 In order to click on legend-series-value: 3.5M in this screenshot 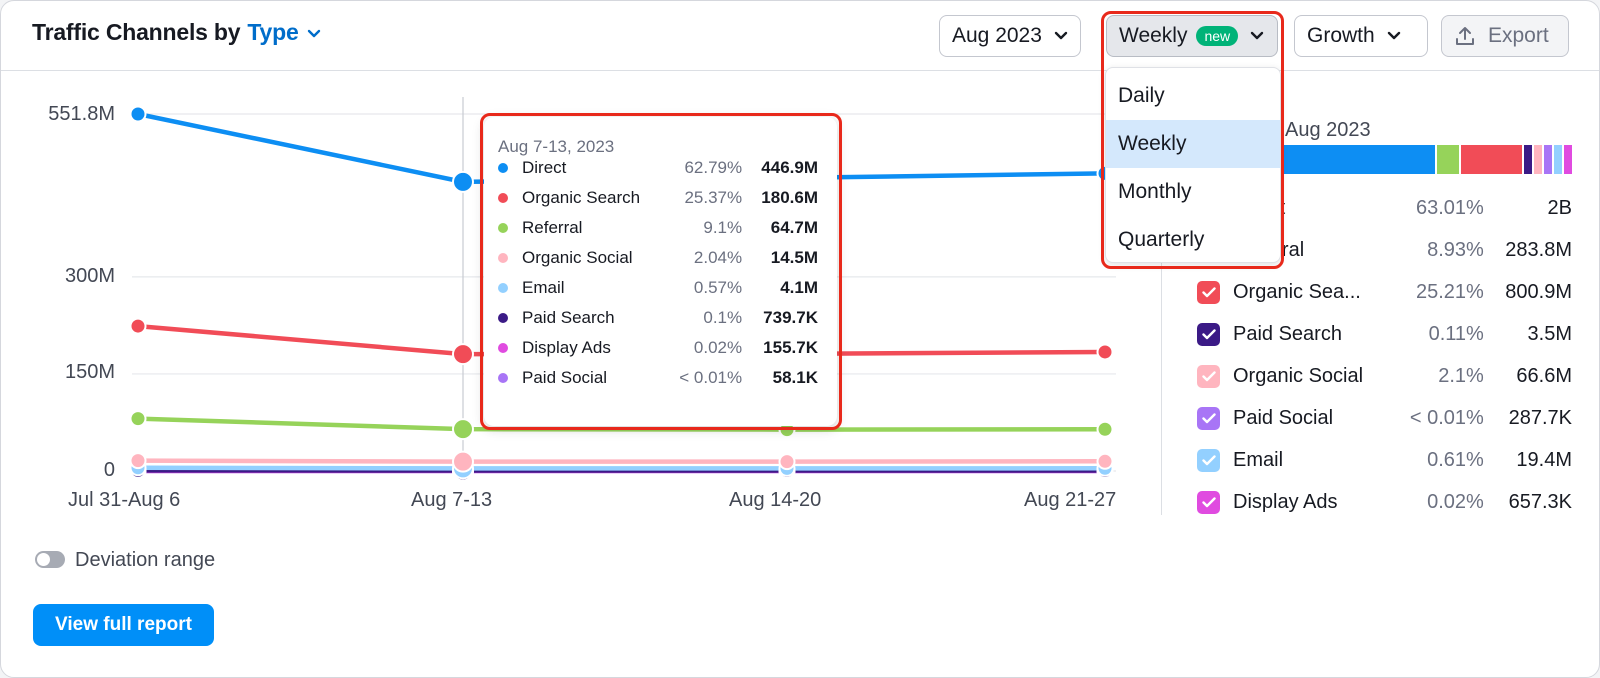, I will do `click(1549, 333)`.